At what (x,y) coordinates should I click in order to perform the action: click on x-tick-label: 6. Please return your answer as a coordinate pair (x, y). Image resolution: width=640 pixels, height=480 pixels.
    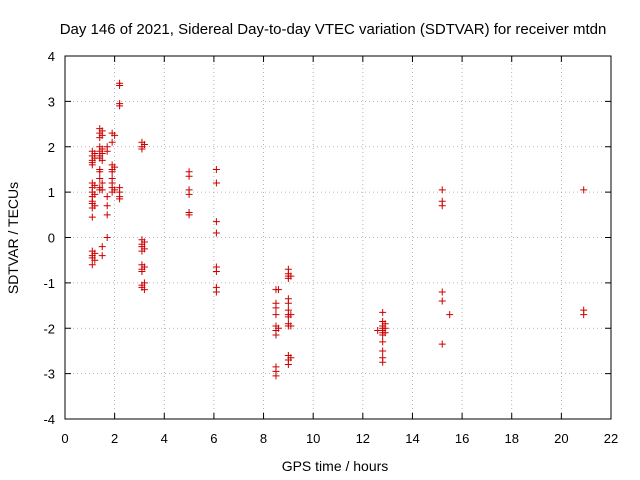
    Looking at the image, I should click on (213, 438).